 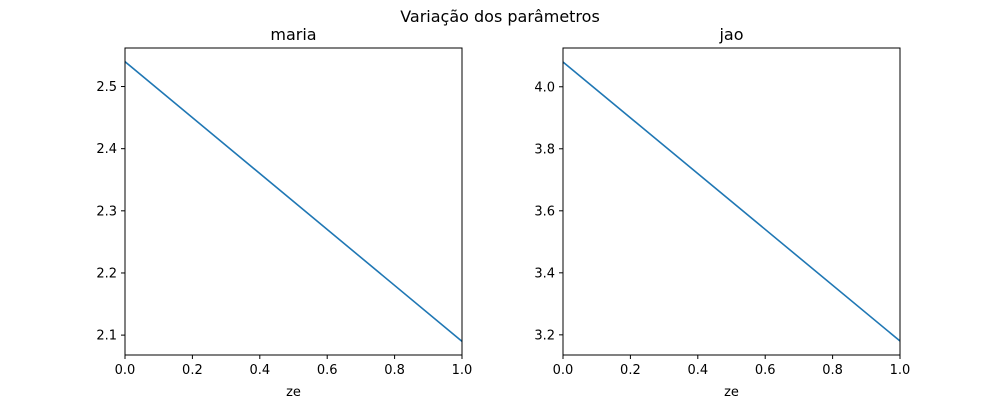 What do you see at coordinates (544, 273) in the screenshot?
I see `y-tick-label: 3.4` at bounding box center [544, 273].